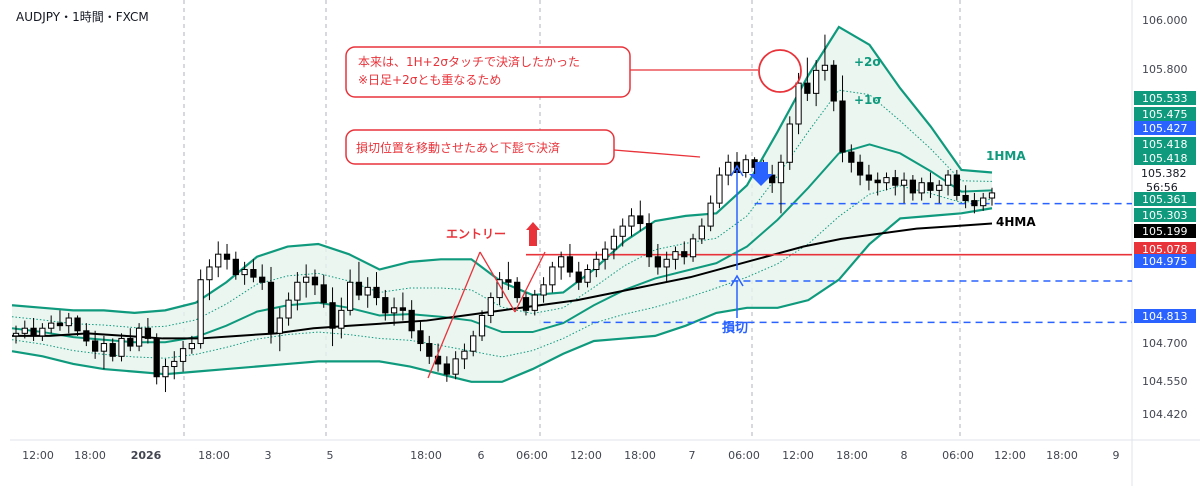 This screenshot has height=491, width=1200. Describe the element at coordinates (488, 72) in the screenshot. I see `note-top-box` at that location.